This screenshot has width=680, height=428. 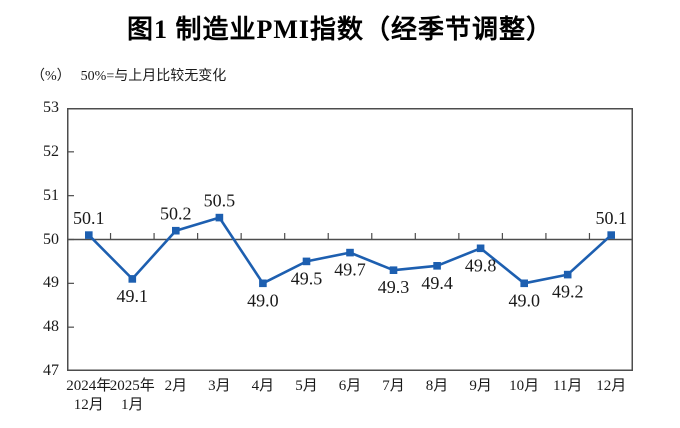 What do you see at coordinates (132, 395) in the screenshot?
I see `x-axis-label: 2025年 1月` at bounding box center [132, 395].